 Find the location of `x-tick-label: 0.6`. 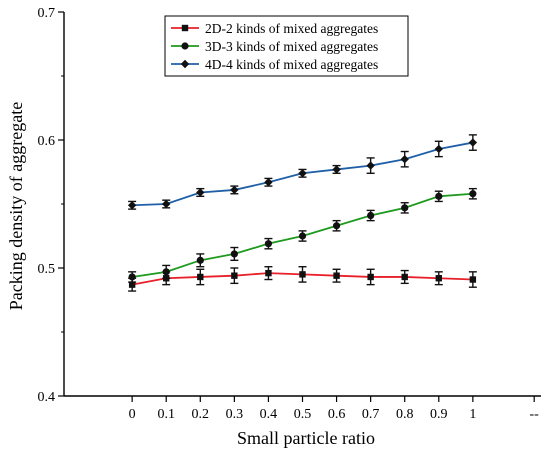

x-tick-label: 0.6 is located at coordinates (337, 414).